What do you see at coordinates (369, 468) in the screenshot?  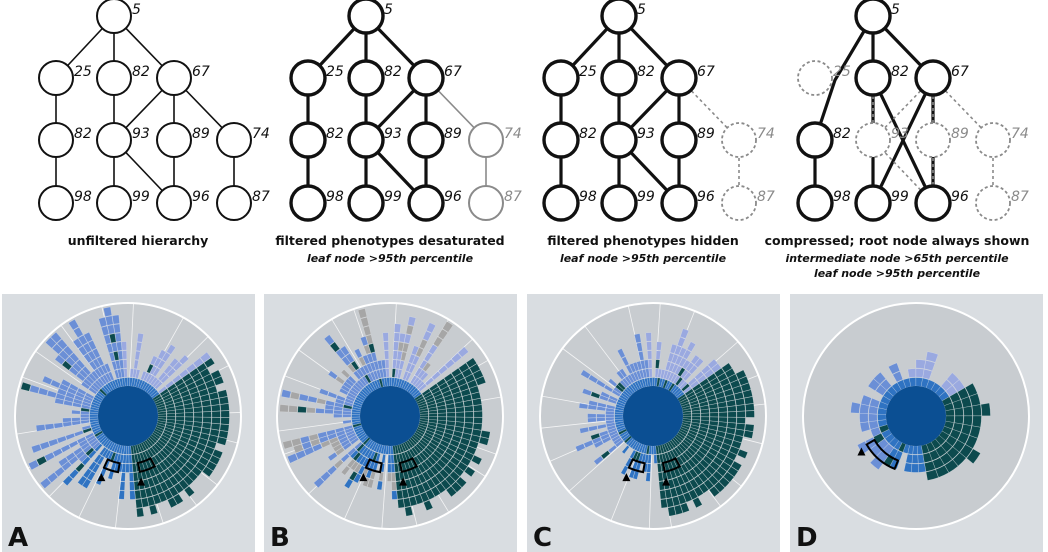 I see `sunburst-sector` at bounding box center [369, 468].